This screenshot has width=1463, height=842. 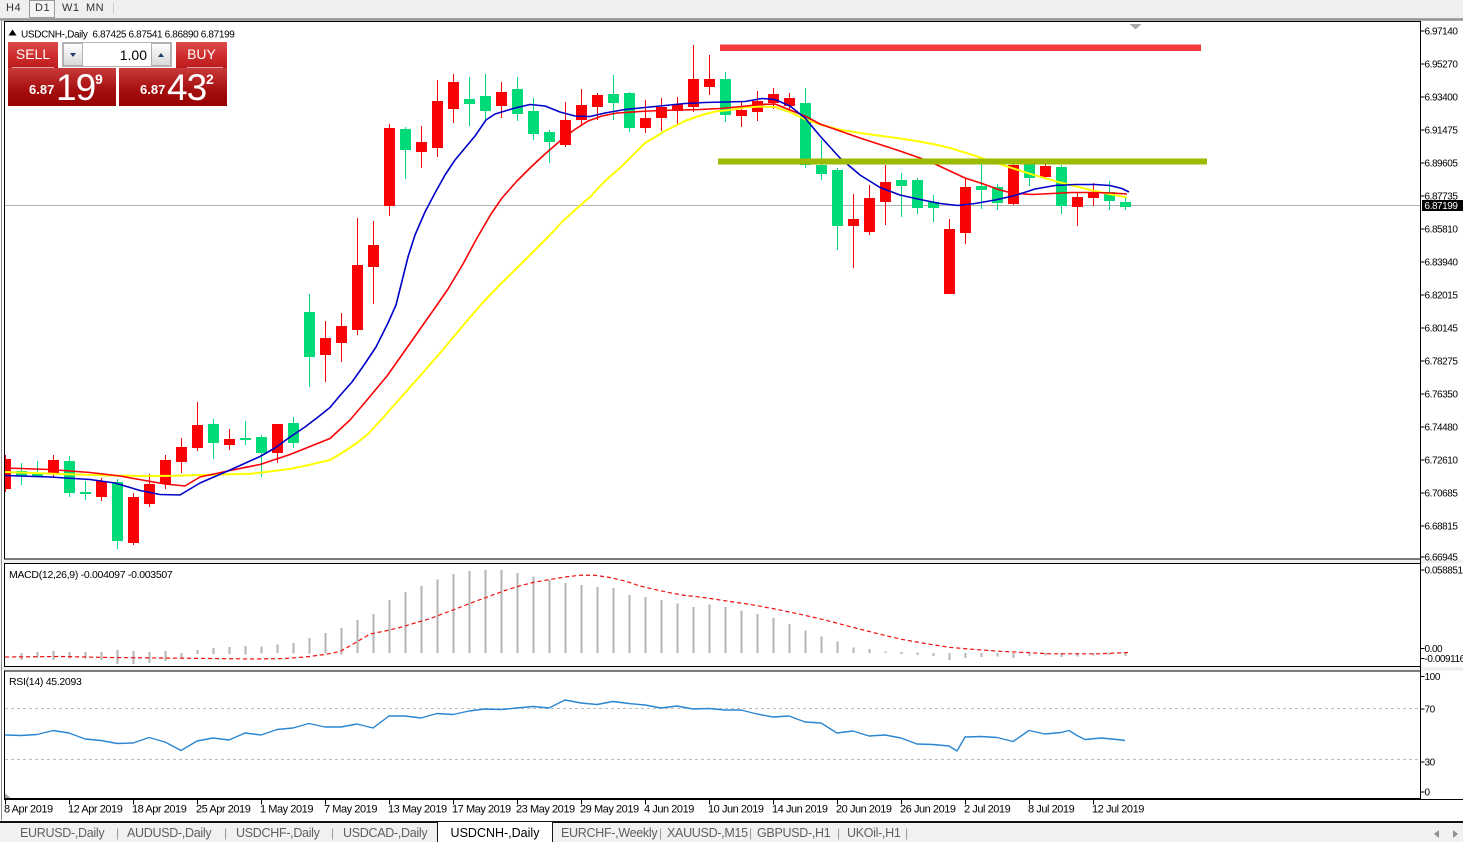 I want to click on svg-text: 6.87735, so click(x=1442, y=197).